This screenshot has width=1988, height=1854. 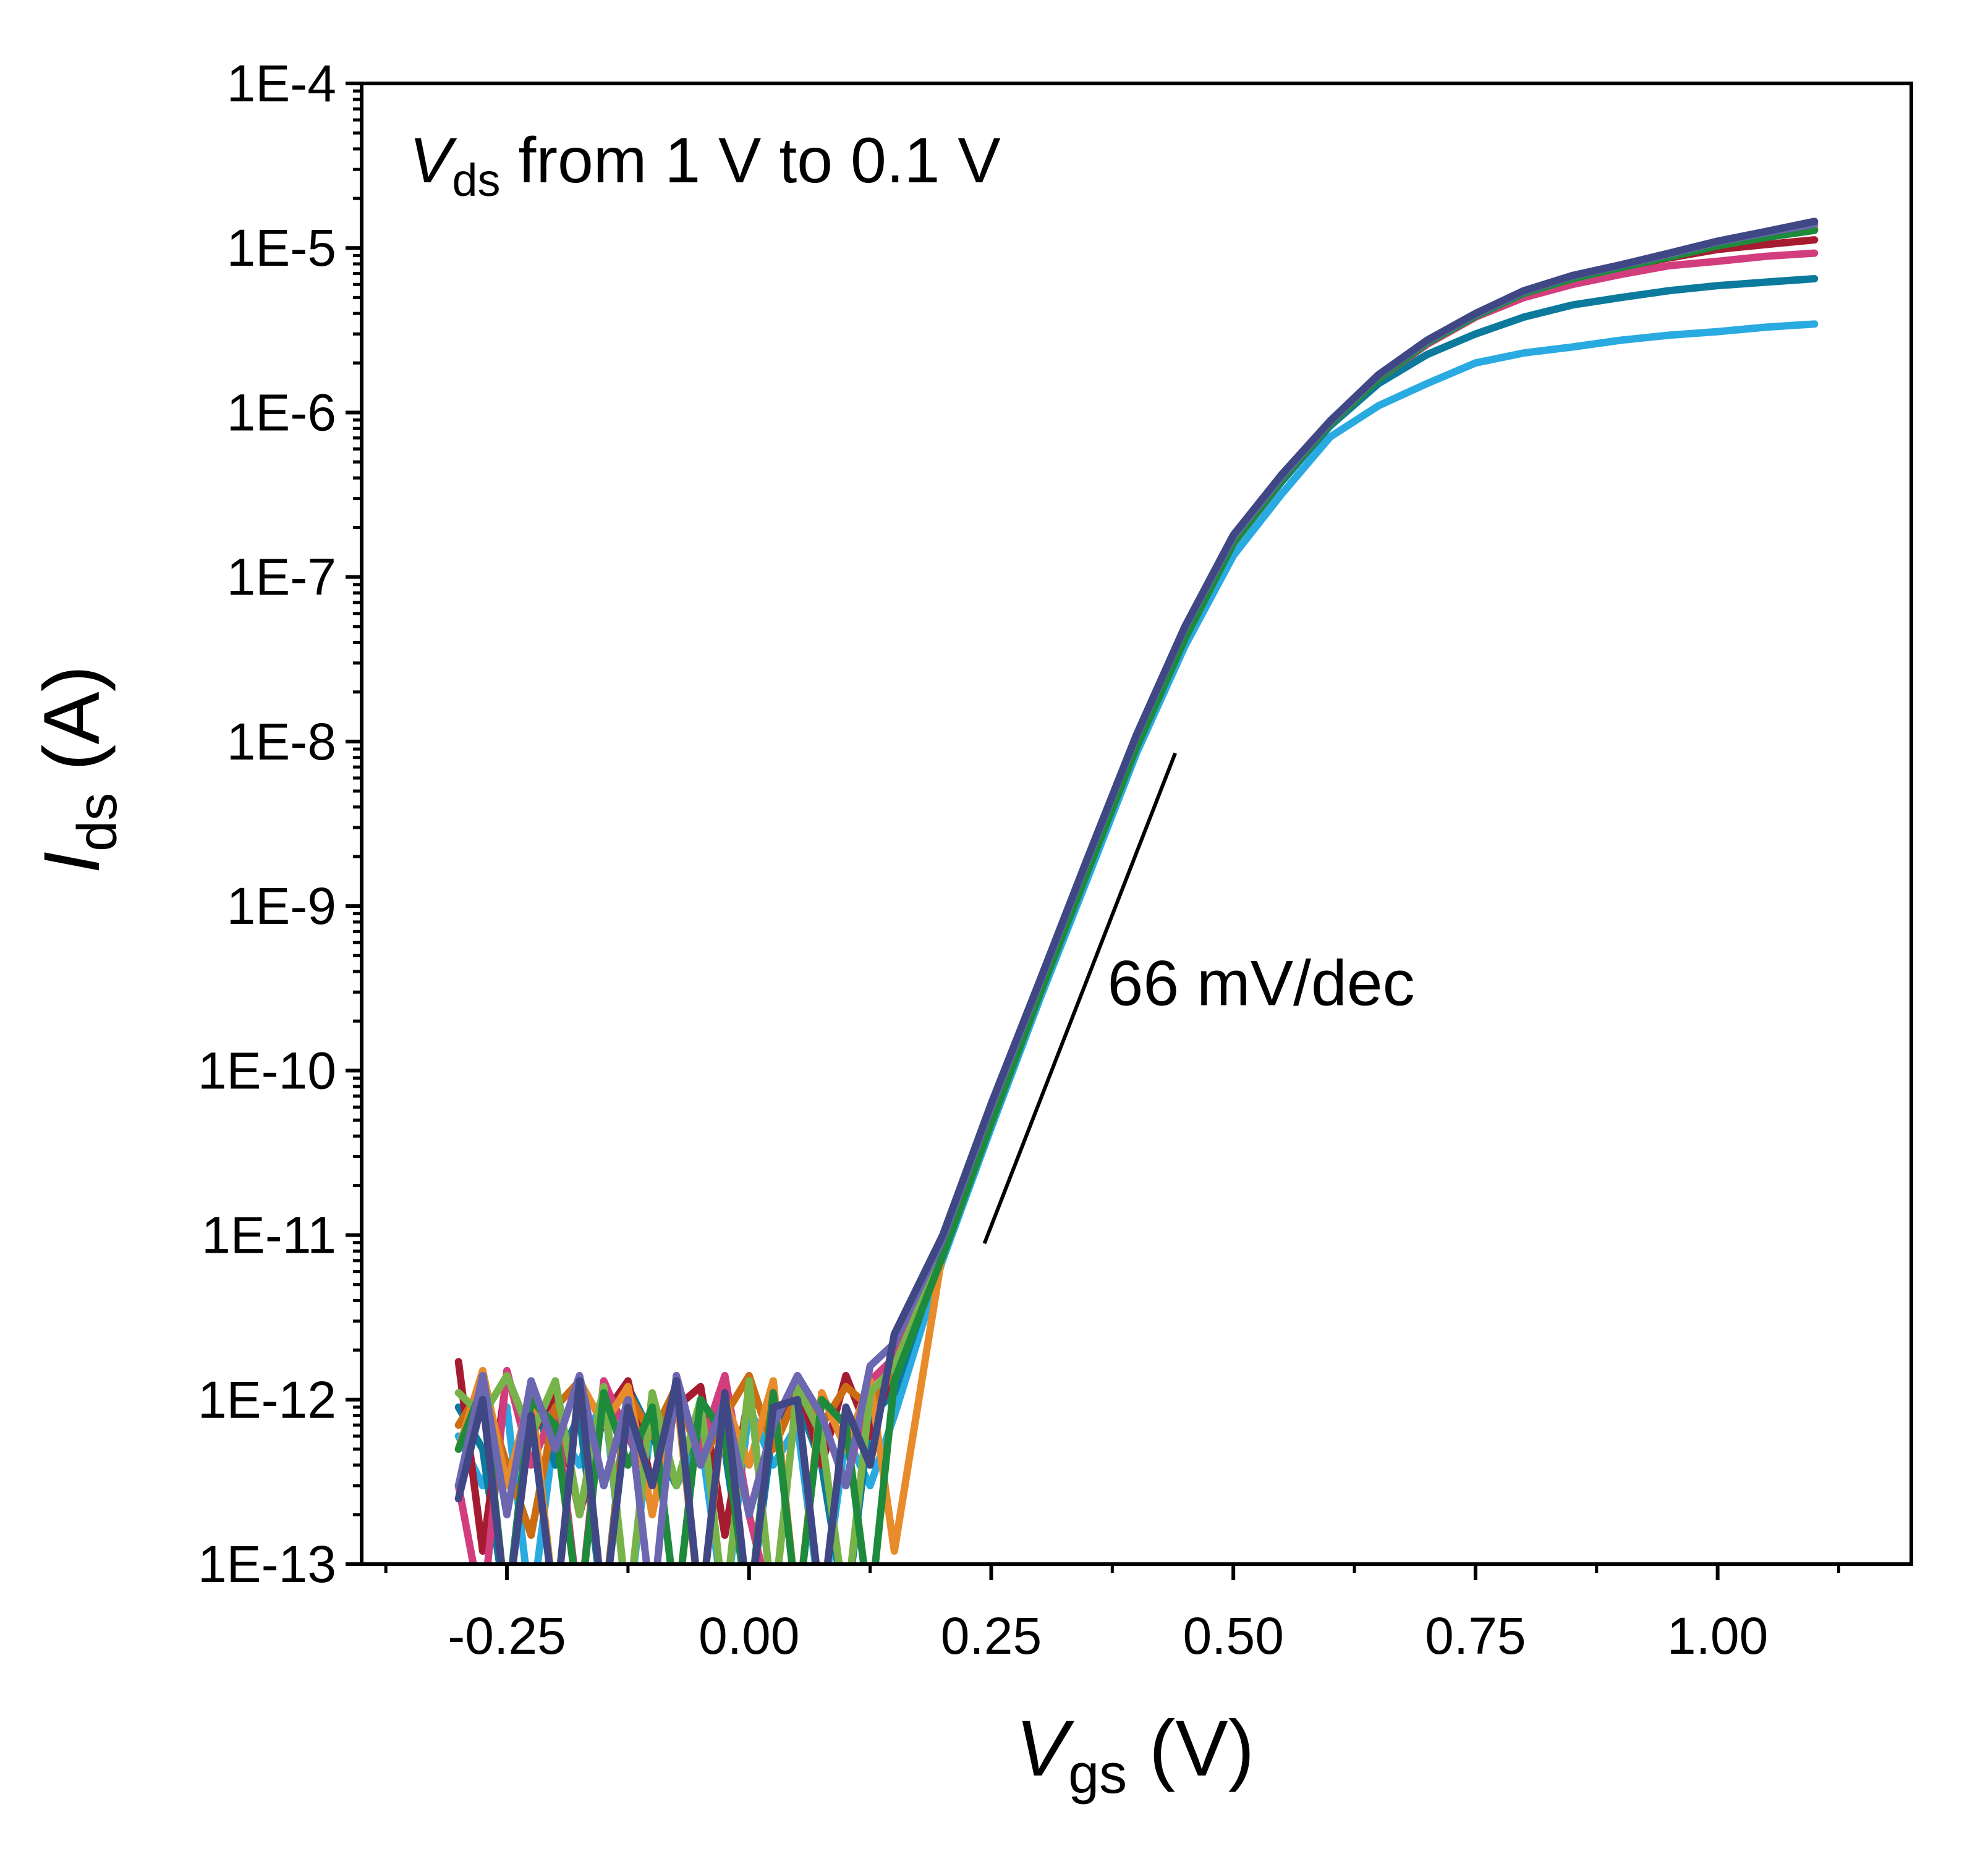 What do you see at coordinates (1045, 1748) in the screenshot?
I see `x-axis-var: V` at bounding box center [1045, 1748].